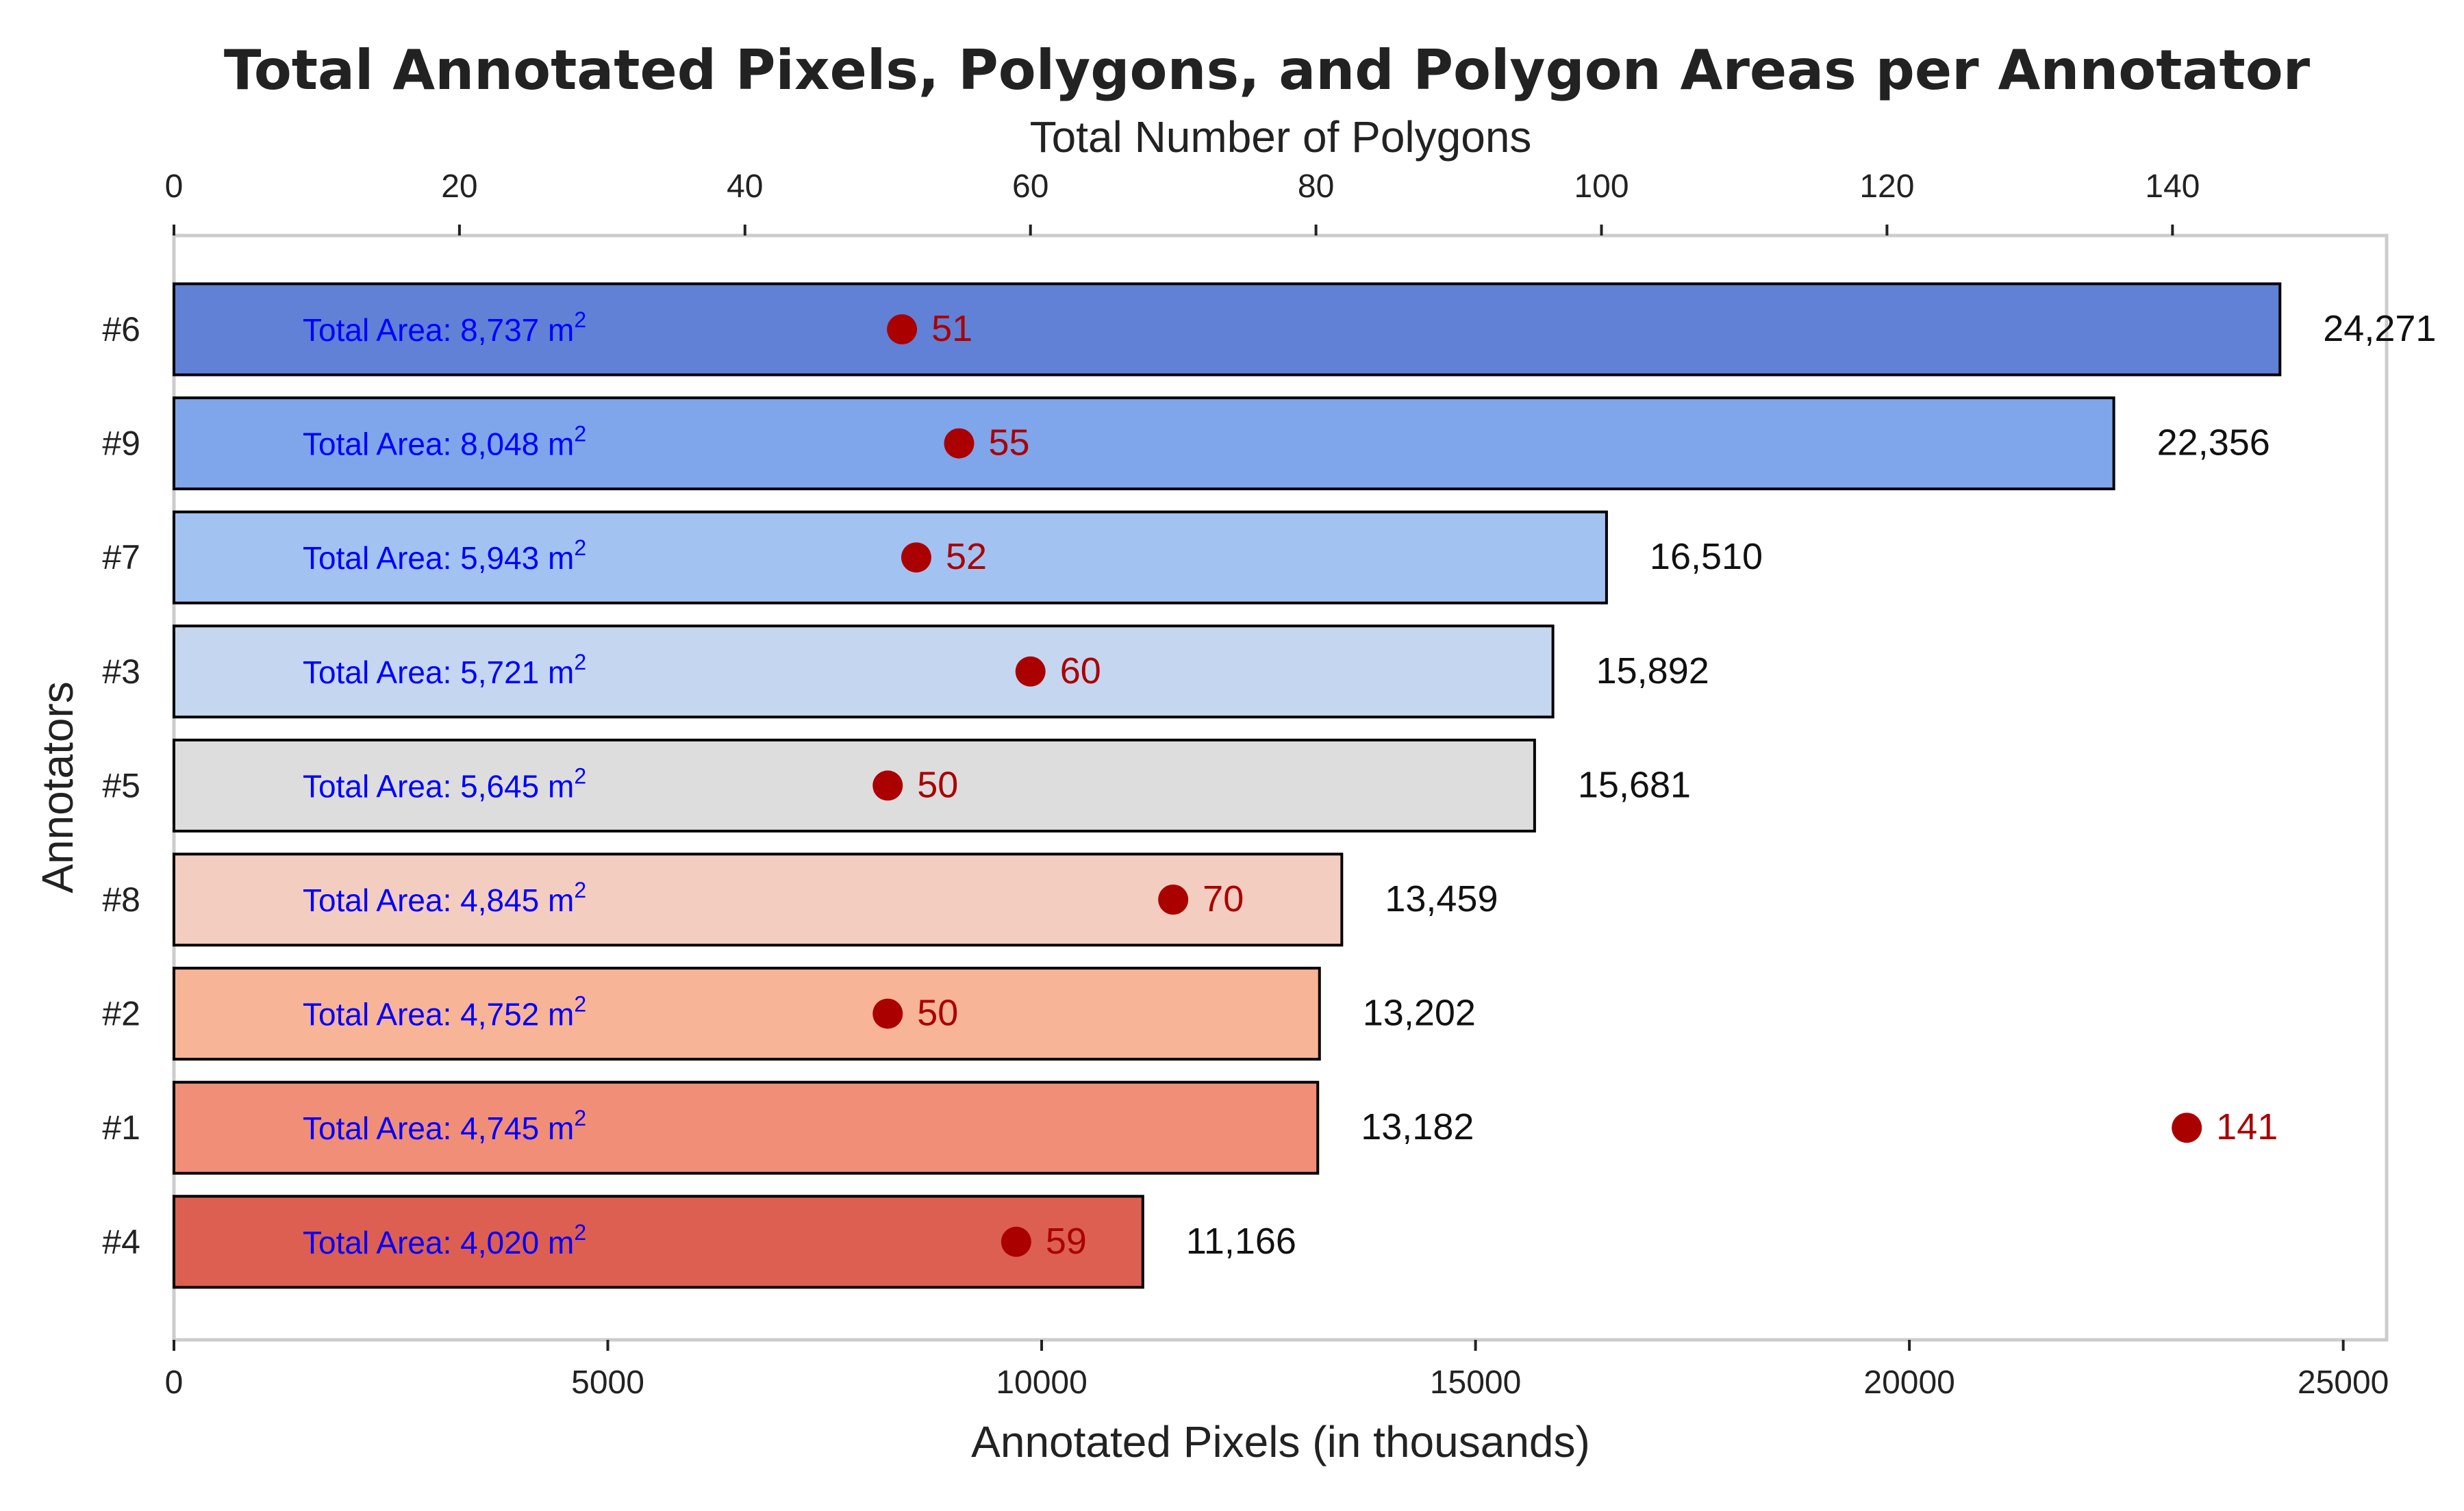  What do you see at coordinates (2213, 443) in the screenshot?
I see `bar-value-label: 22,356` at bounding box center [2213, 443].